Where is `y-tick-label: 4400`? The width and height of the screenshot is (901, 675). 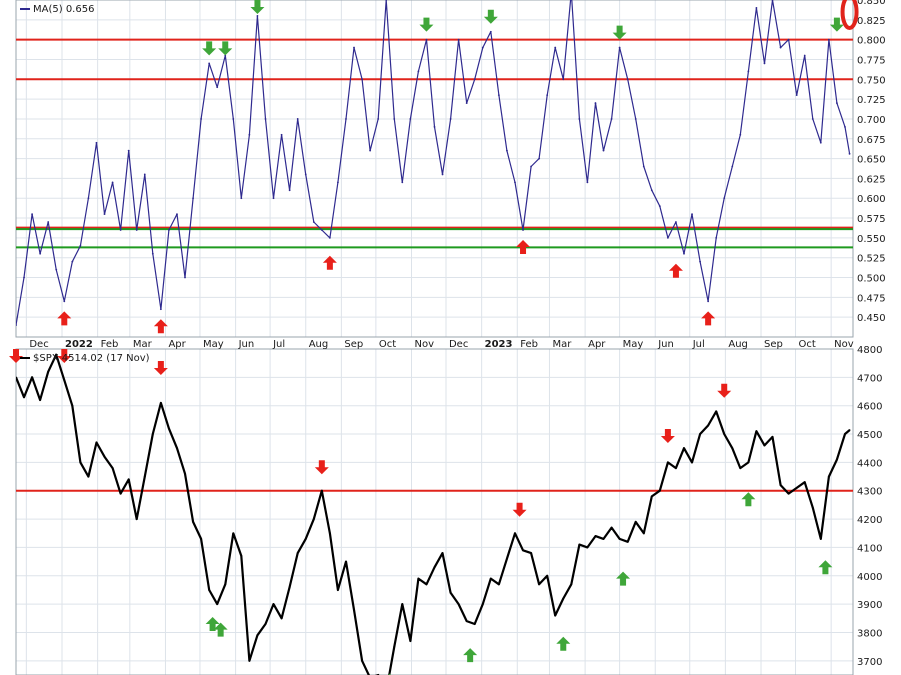 y-tick-label: 4400 is located at coordinates (869, 463).